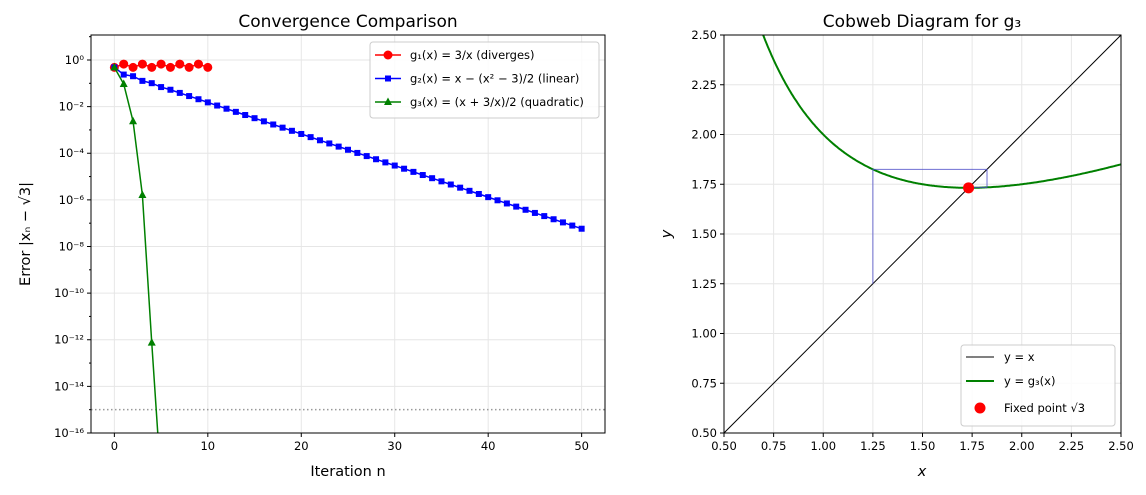 The height and width of the screenshot is (495, 1146). Describe the element at coordinates (75, 60) in the screenshot. I see `y-tick-label: 10⁰` at that location.